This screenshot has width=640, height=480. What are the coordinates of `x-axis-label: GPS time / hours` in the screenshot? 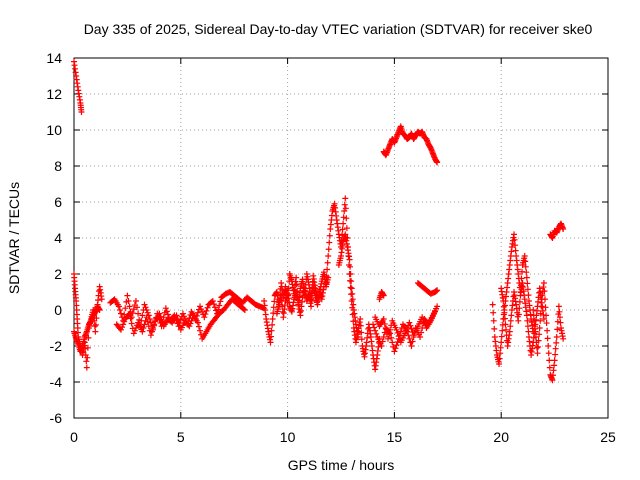 It's located at (341, 465).